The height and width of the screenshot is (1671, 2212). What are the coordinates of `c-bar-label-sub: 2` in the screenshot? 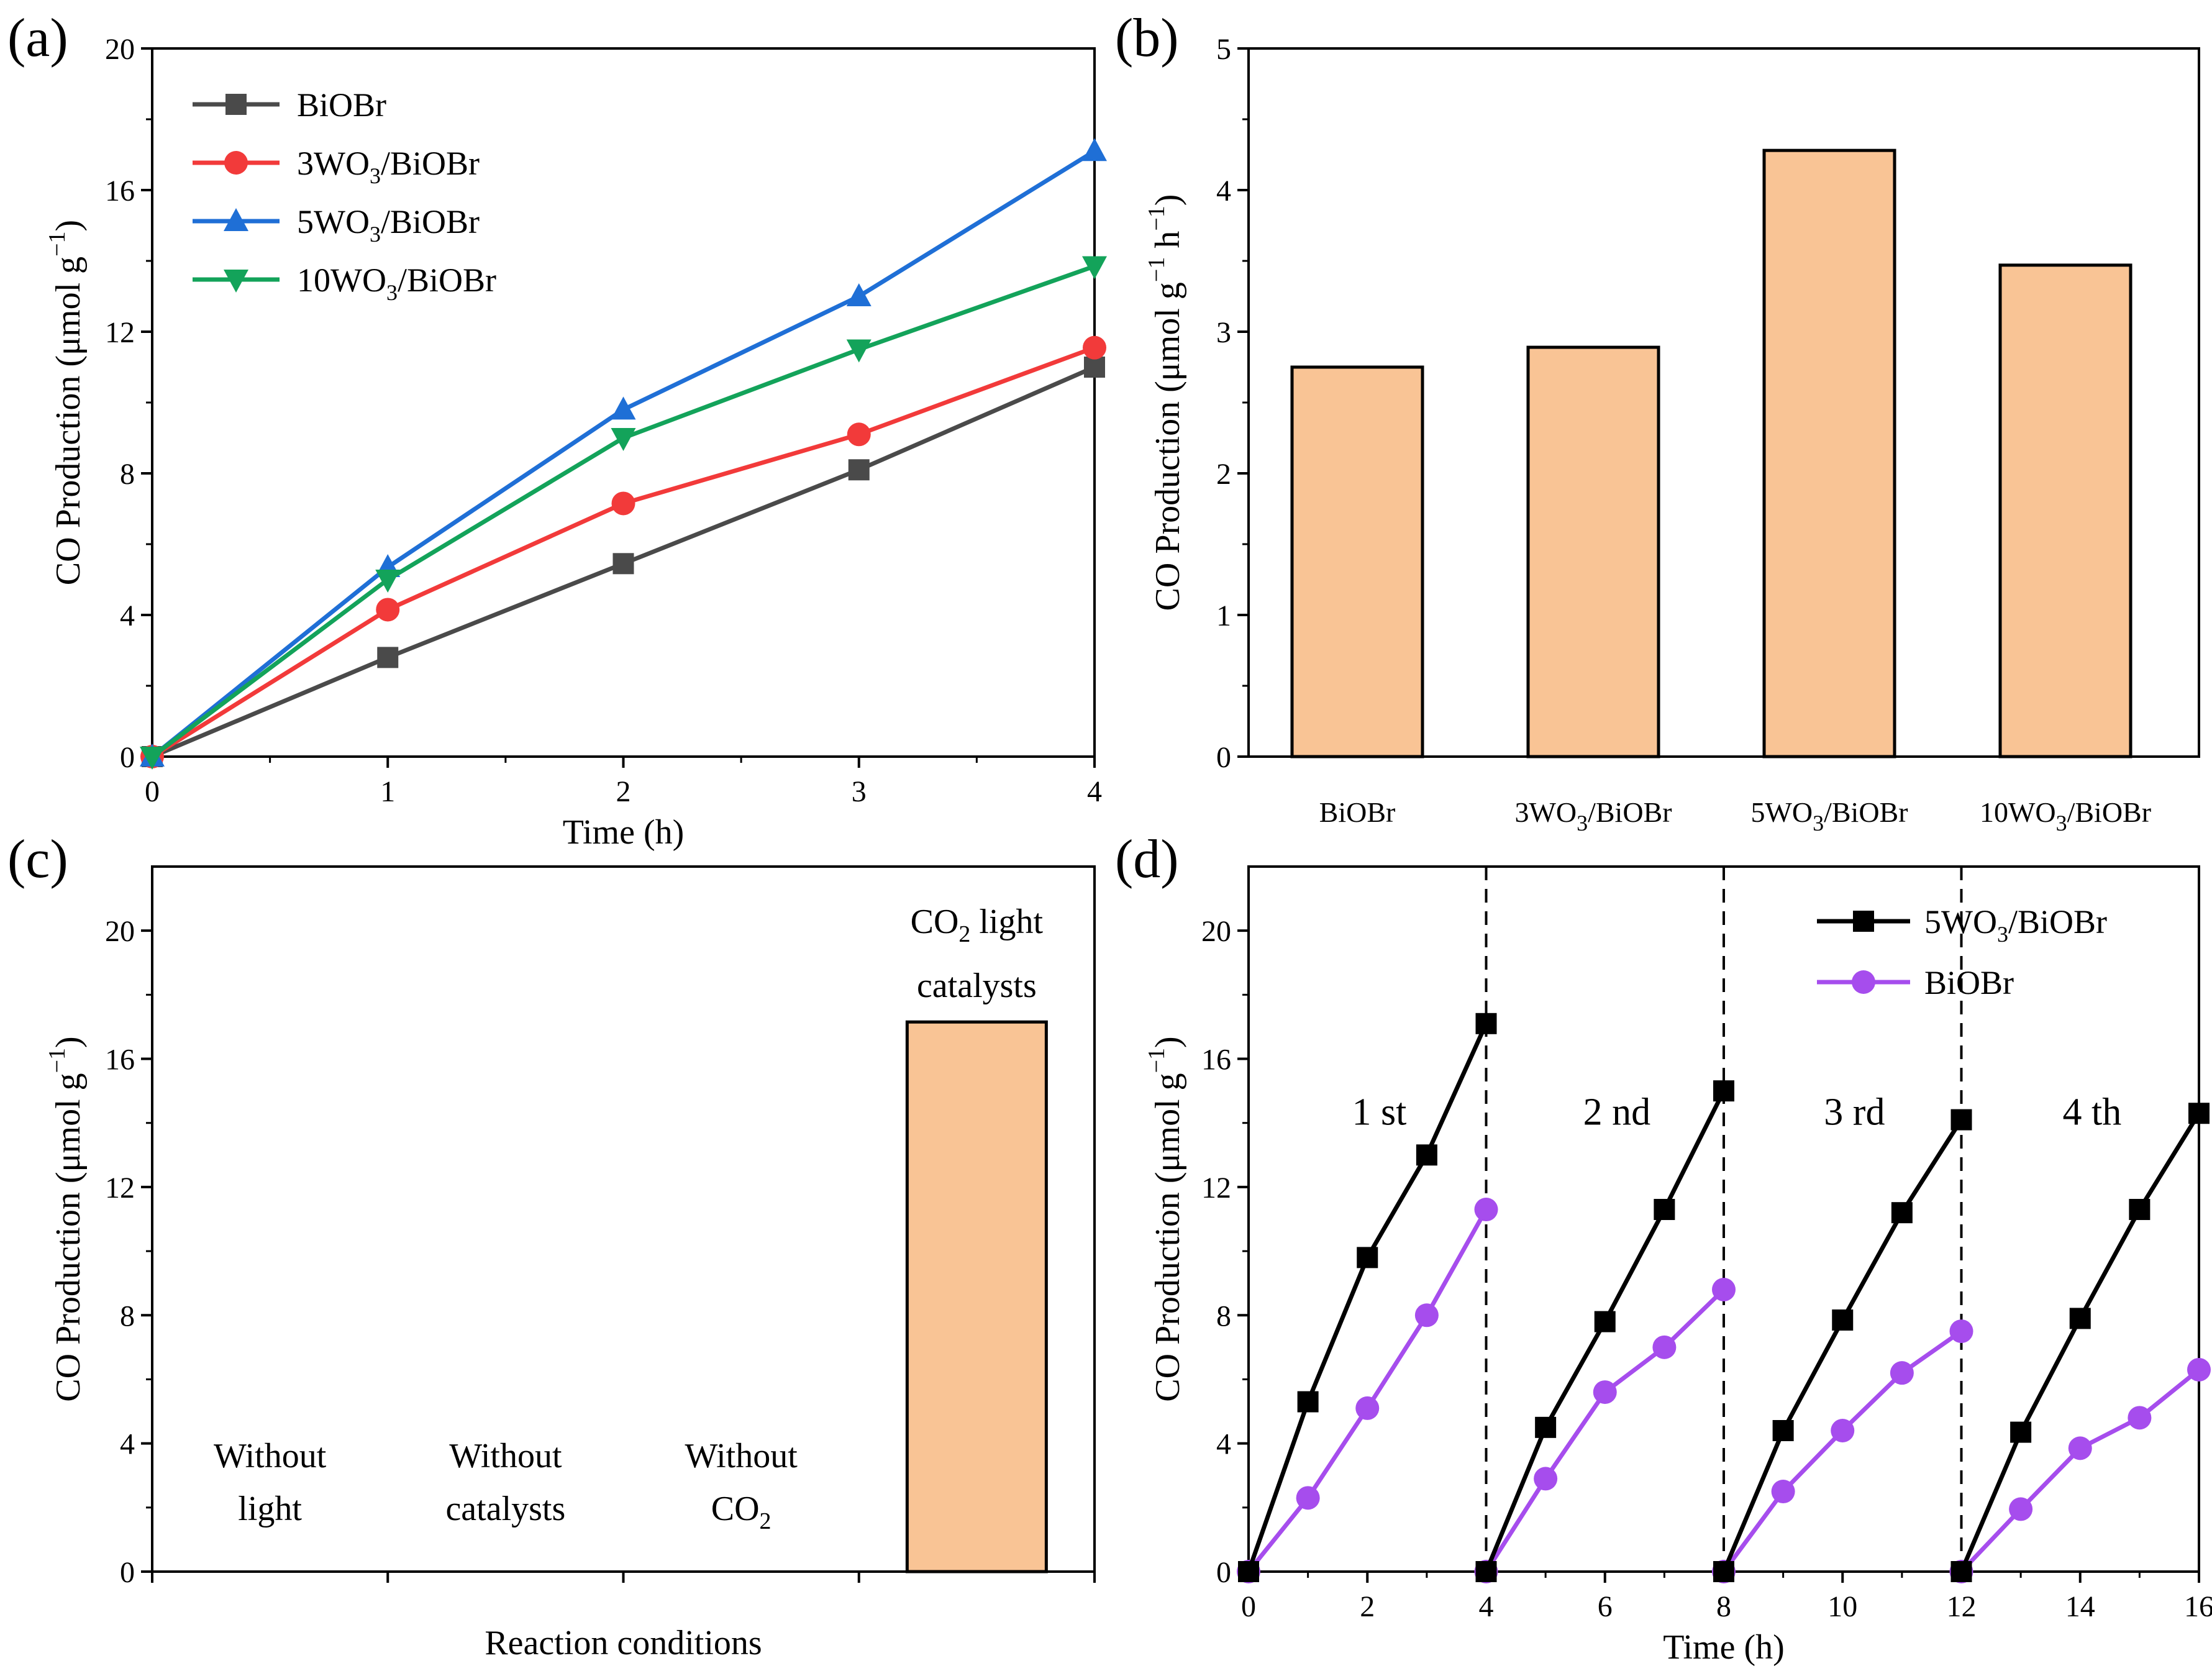 It's located at (964, 934).